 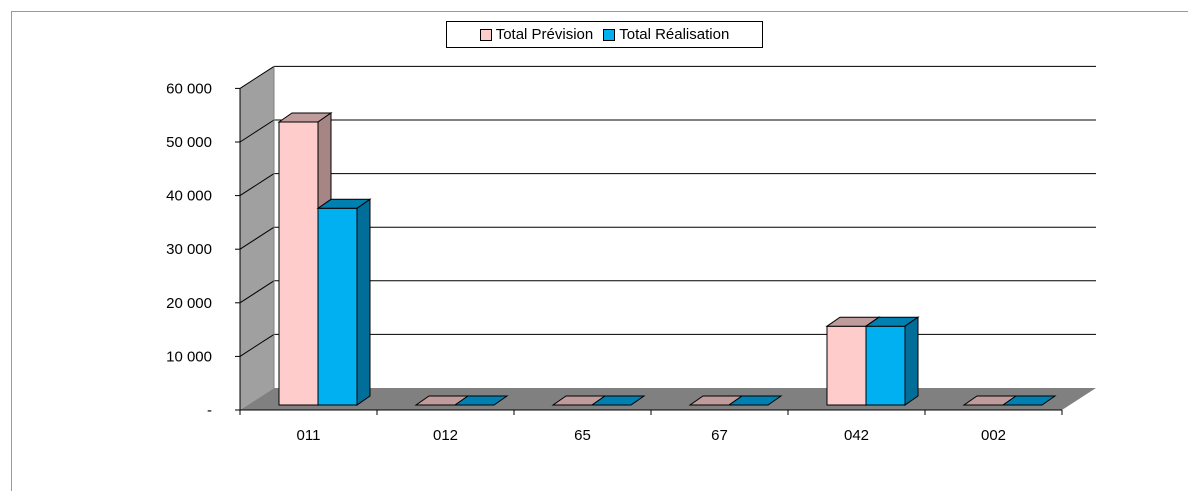 What do you see at coordinates (485, 34) in the screenshot?
I see `legend-swatch-prevision` at bounding box center [485, 34].